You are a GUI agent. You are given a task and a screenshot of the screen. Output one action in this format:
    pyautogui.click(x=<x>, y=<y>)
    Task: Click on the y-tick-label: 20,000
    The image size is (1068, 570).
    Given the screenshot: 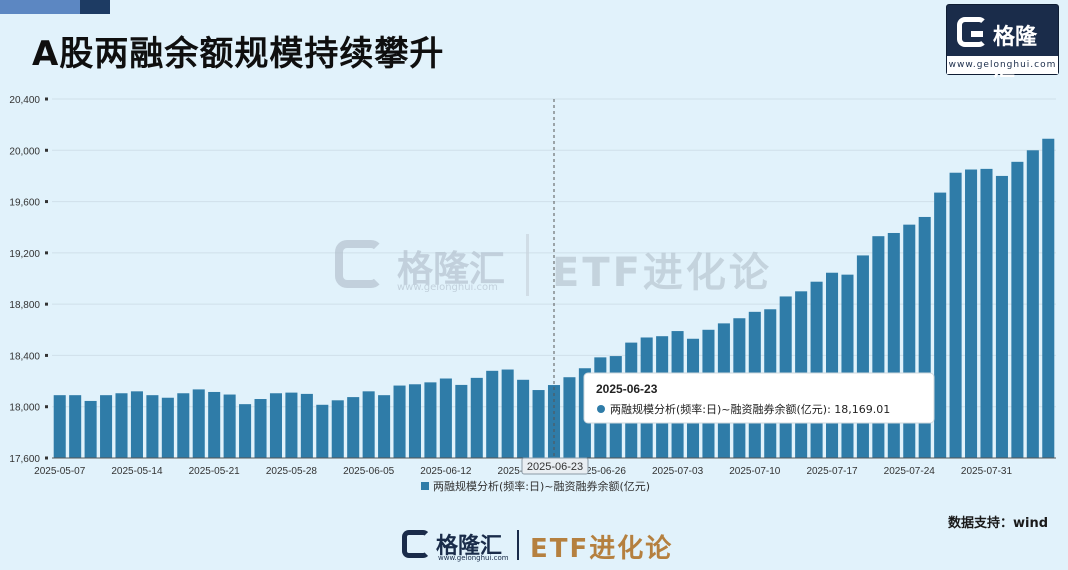 What is the action you would take?
    pyautogui.click(x=24, y=151)
    